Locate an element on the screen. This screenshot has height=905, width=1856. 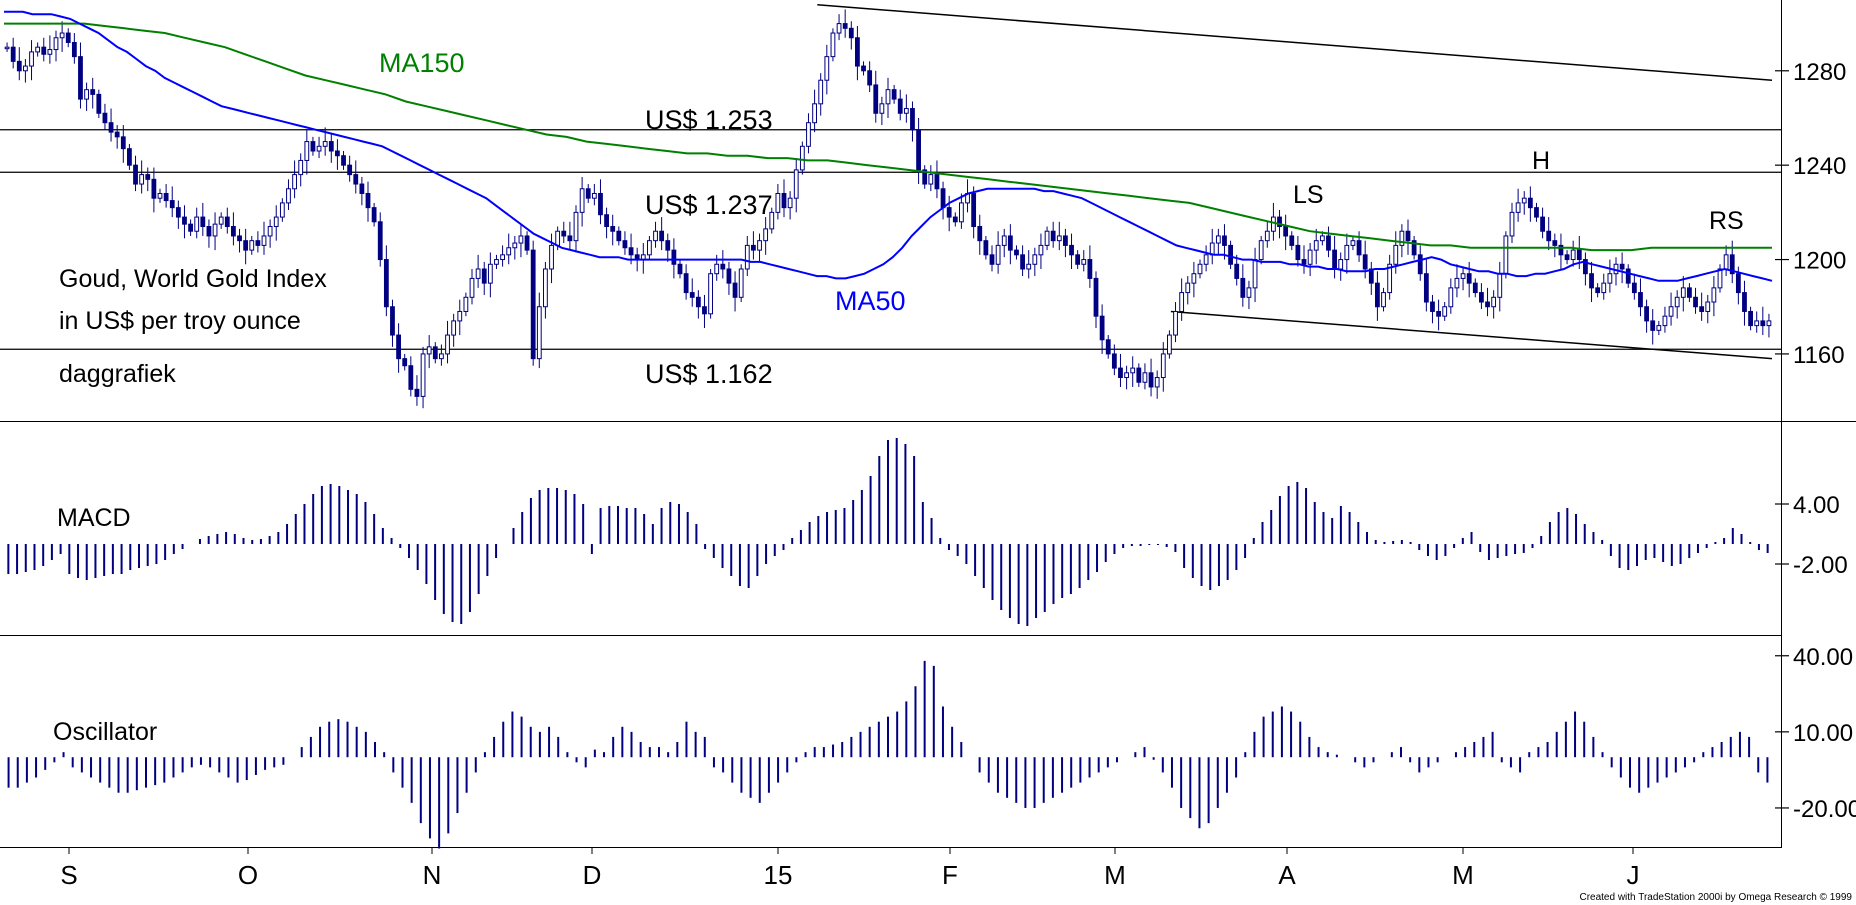
macd-label: MACD is located at coordinates (94, 518).